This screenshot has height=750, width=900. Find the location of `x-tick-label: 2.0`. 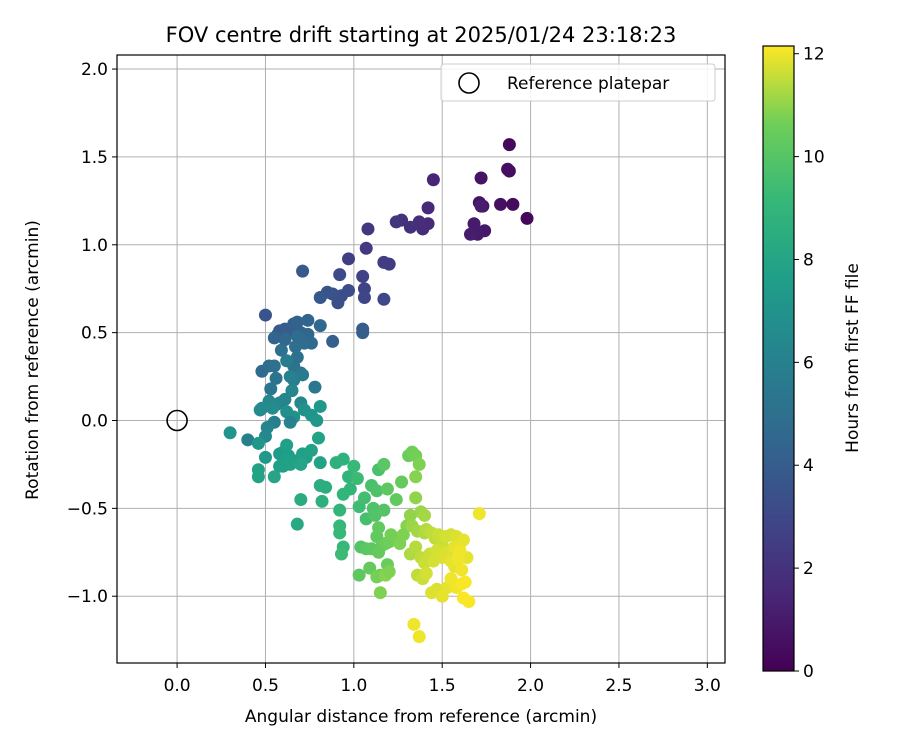

x-tick-label: 2.0 is located at coordinates (530, 686).